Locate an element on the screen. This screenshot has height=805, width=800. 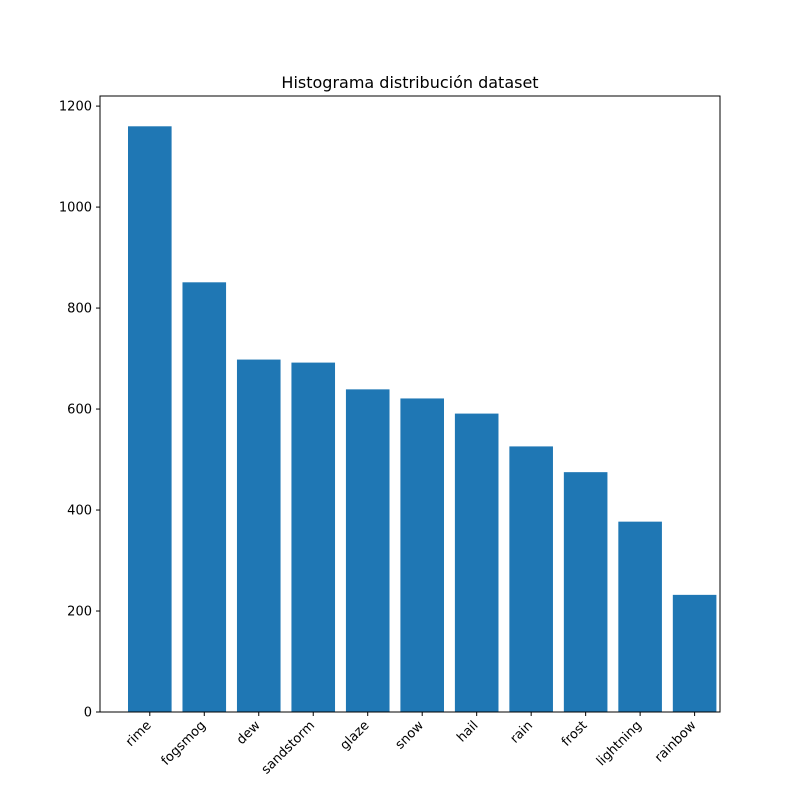
bar-glaze is located at coordinates (367, 550).